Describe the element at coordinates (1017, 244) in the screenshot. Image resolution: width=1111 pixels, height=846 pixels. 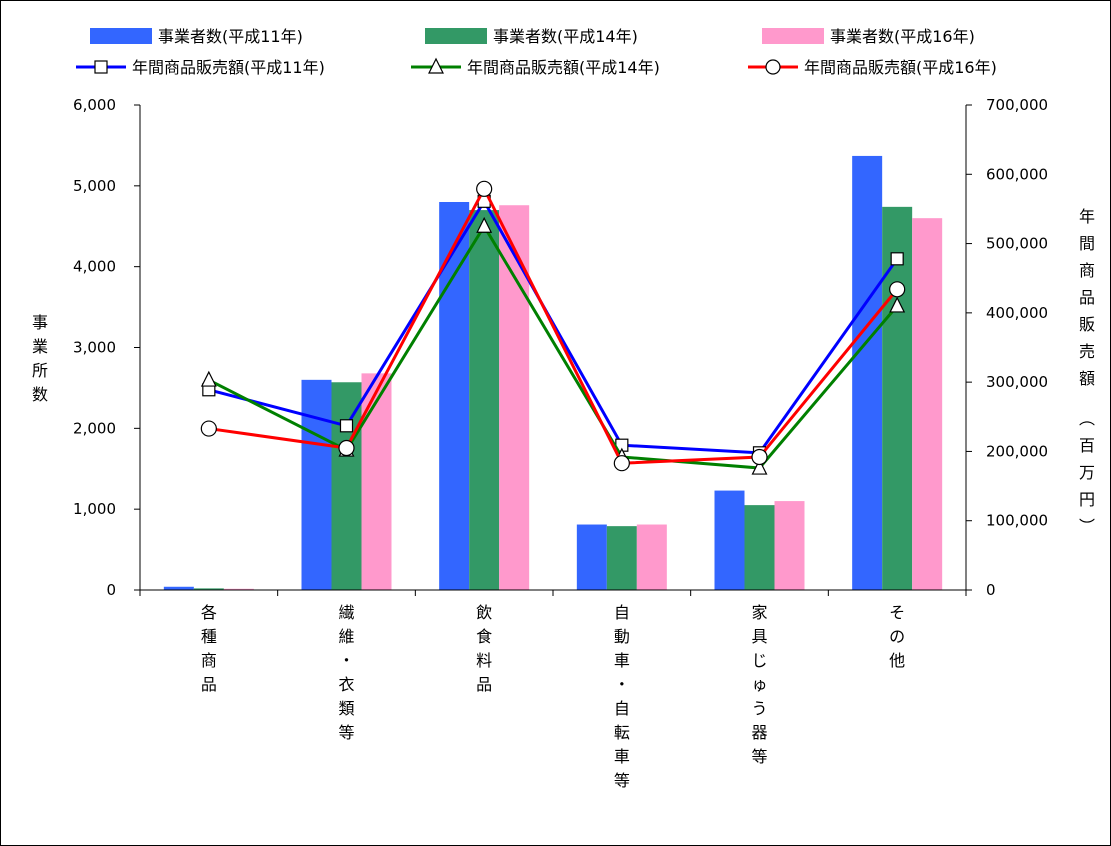
I see `y-tick-label-right-5: 500,000` at that location.